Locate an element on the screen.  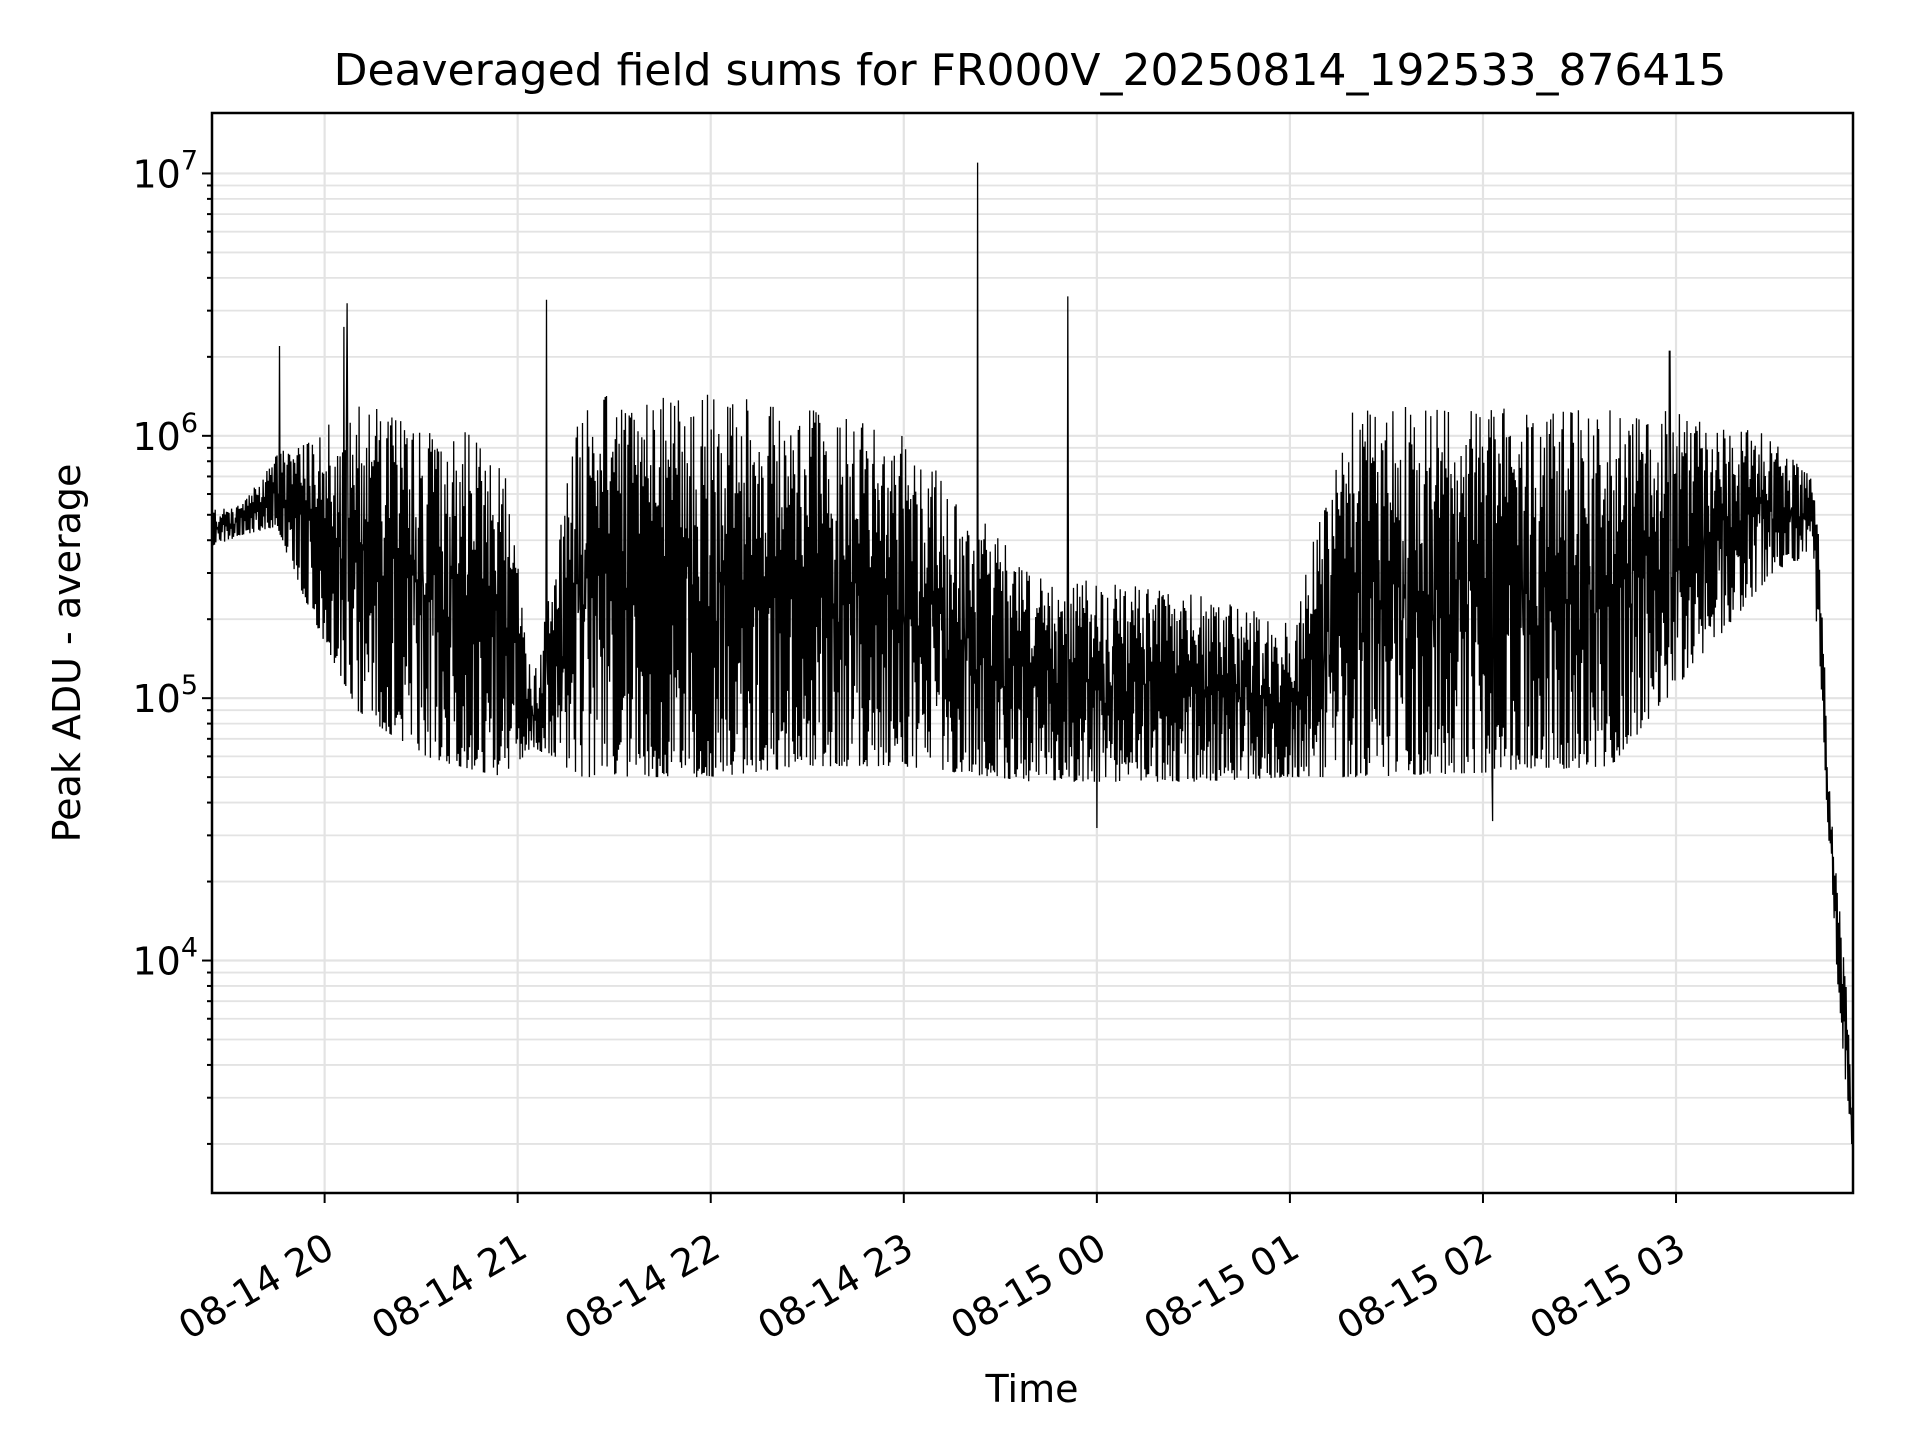
y-tick-label: 10⁴ is located at coordinates (165, 958).